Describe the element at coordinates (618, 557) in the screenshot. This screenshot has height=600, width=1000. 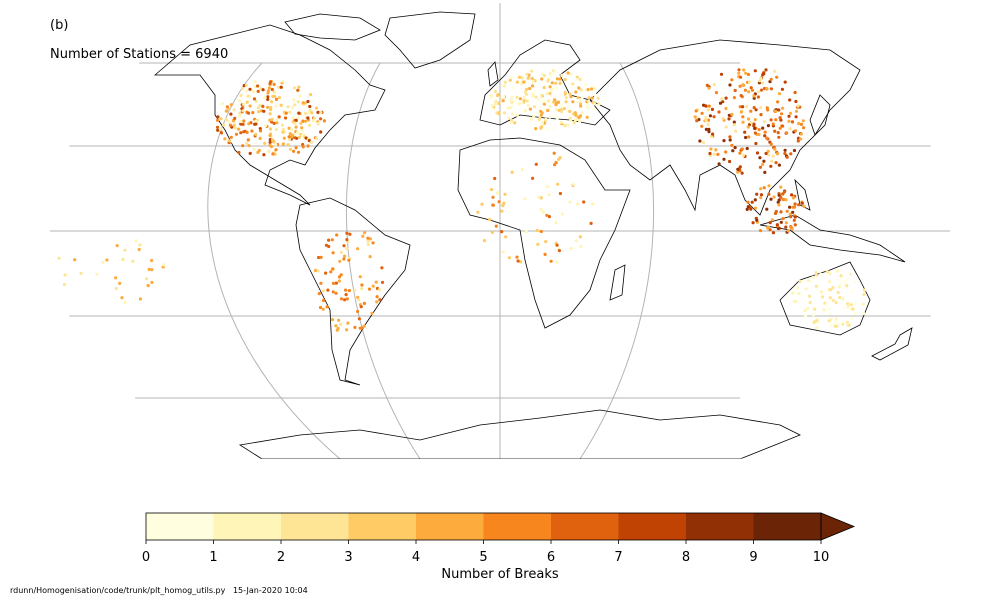
I see `colorbar-tick-label: 7` at that location.